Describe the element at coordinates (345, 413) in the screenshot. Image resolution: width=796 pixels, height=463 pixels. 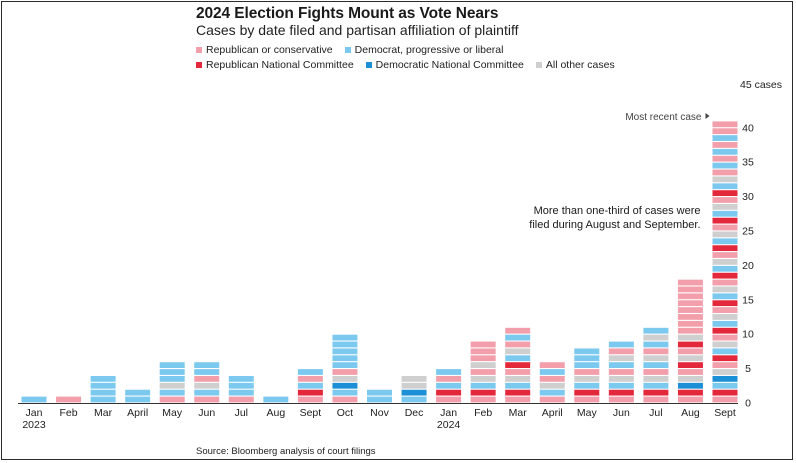
I see `x-tick-label: Oct` at that location.